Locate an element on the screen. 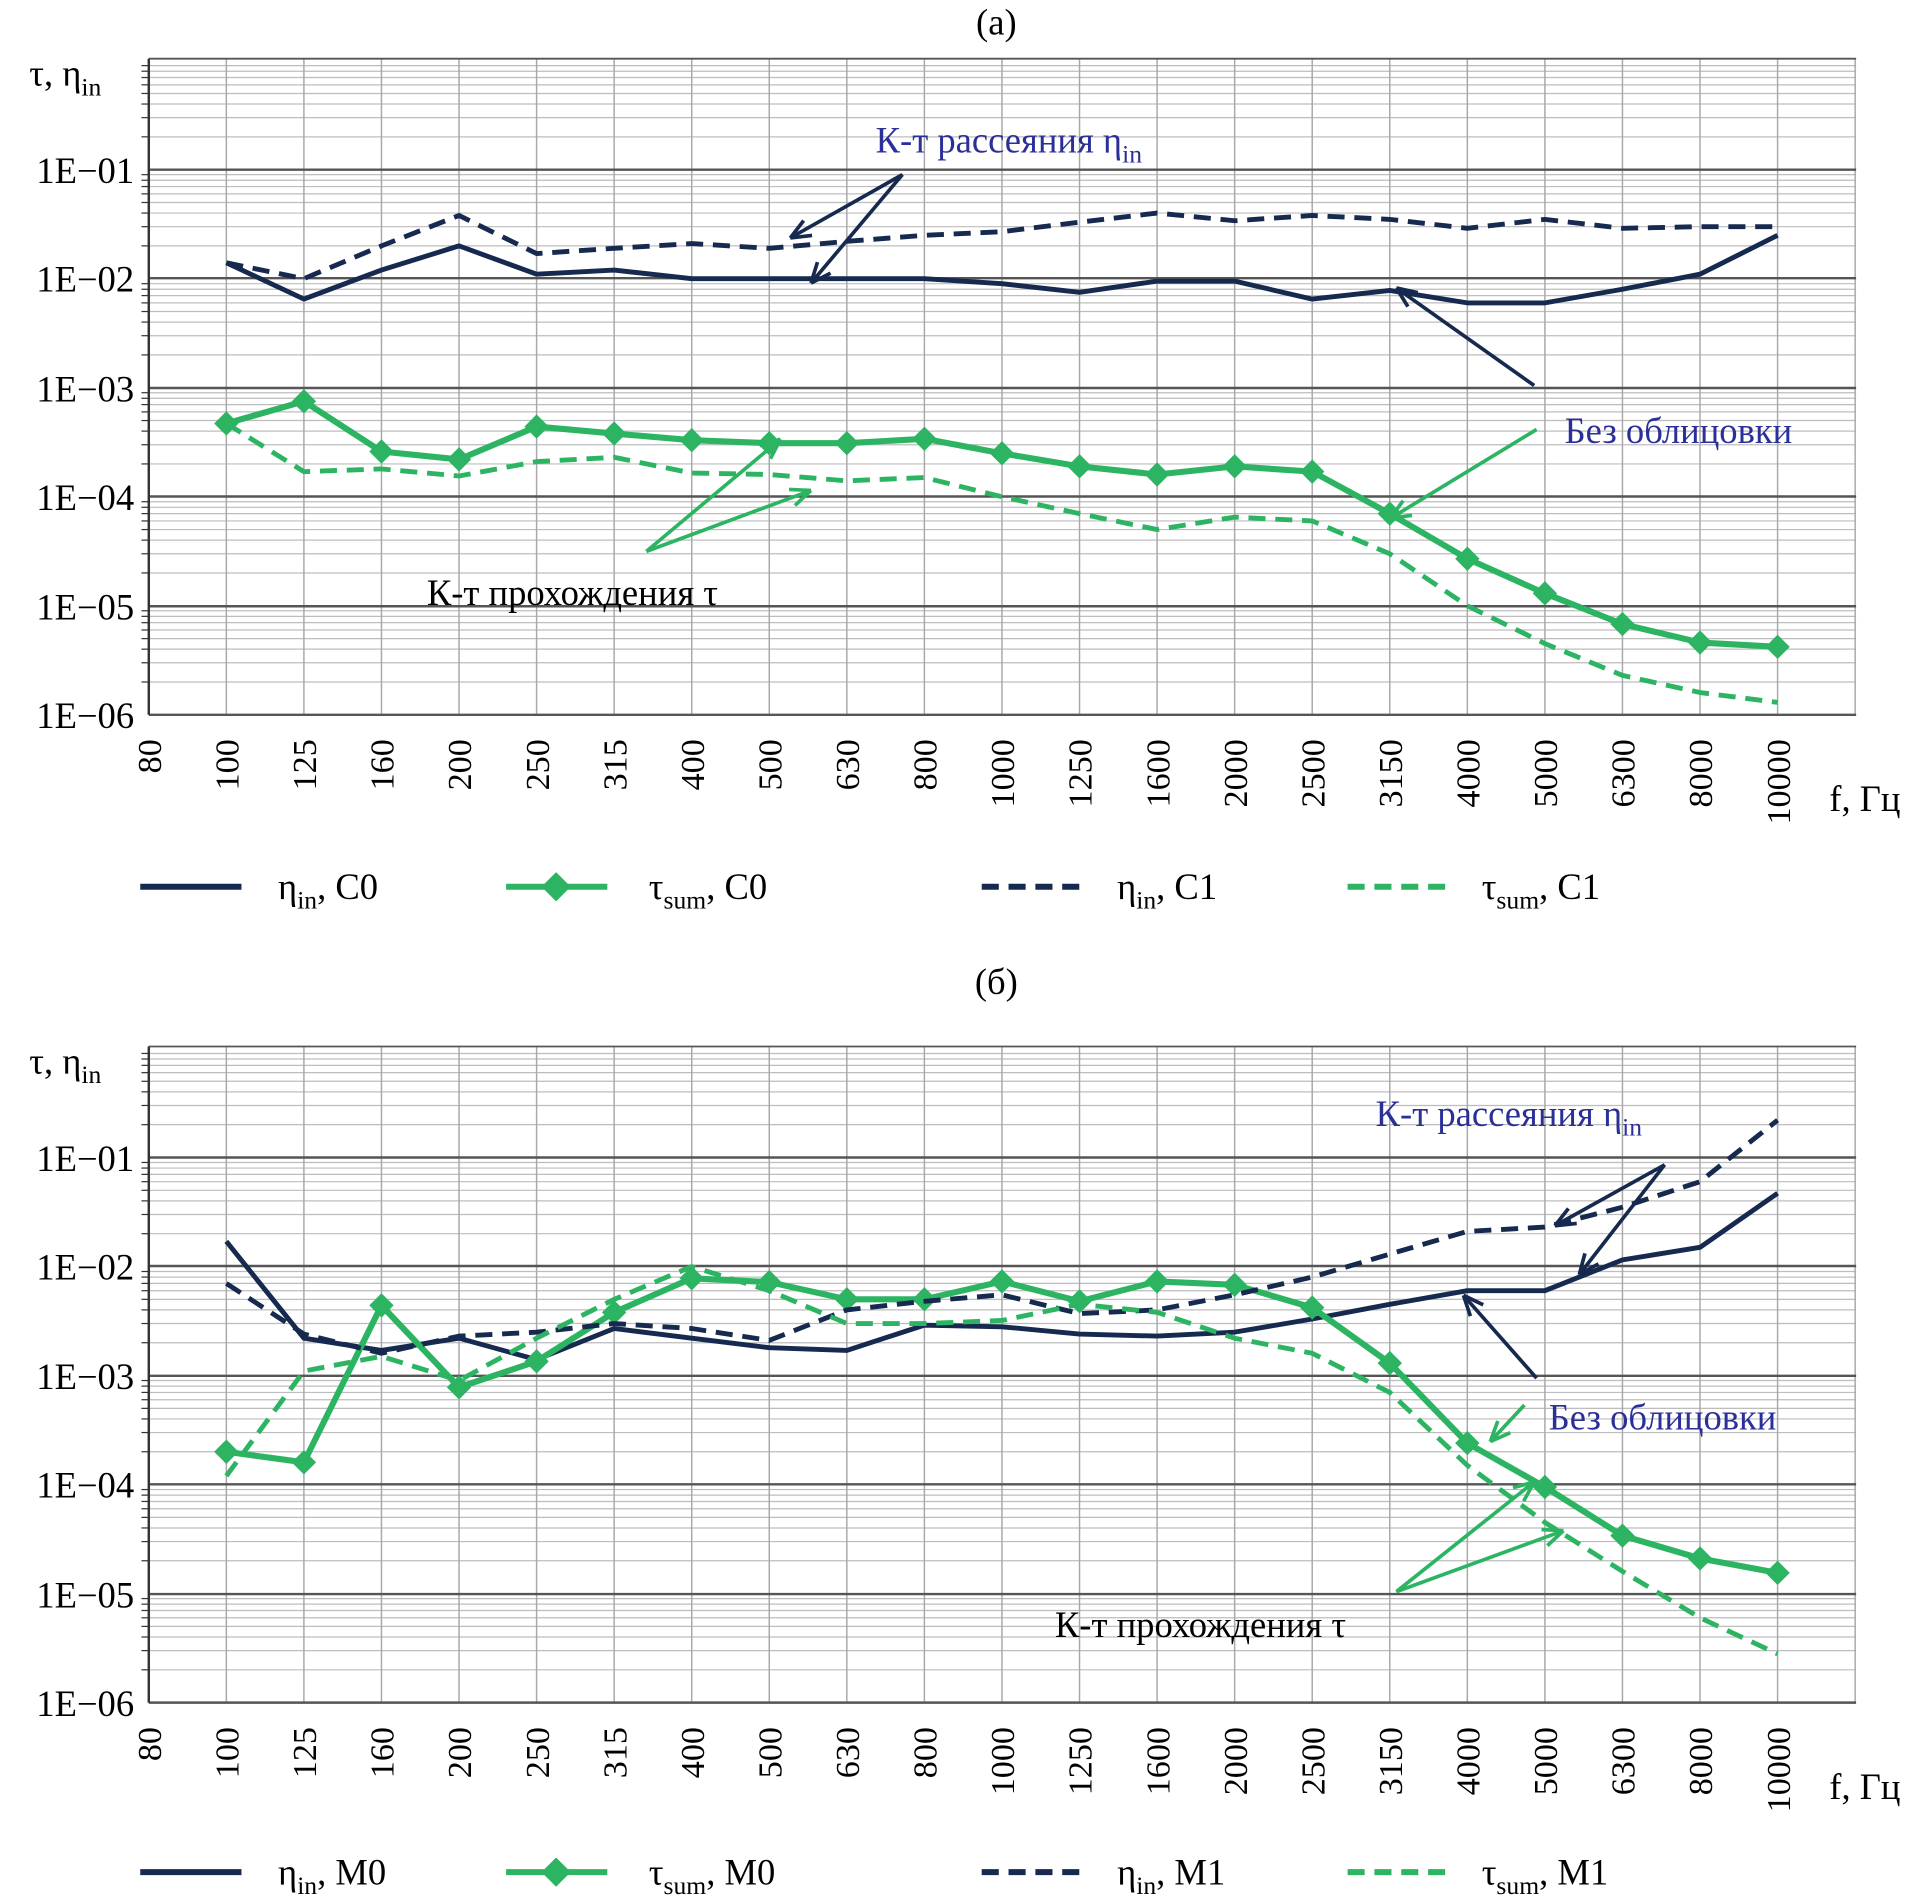 The width and height of the screenshot is (1911, 1904). x-tick-label: 250 is located at coordinates (538, 1752).